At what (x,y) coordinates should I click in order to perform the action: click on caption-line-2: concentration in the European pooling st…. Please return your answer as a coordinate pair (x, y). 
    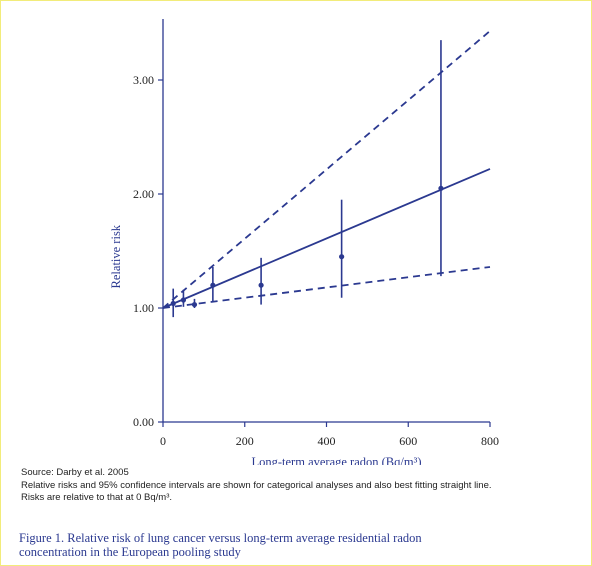
    Looking at the image, I should click on (130, 552).